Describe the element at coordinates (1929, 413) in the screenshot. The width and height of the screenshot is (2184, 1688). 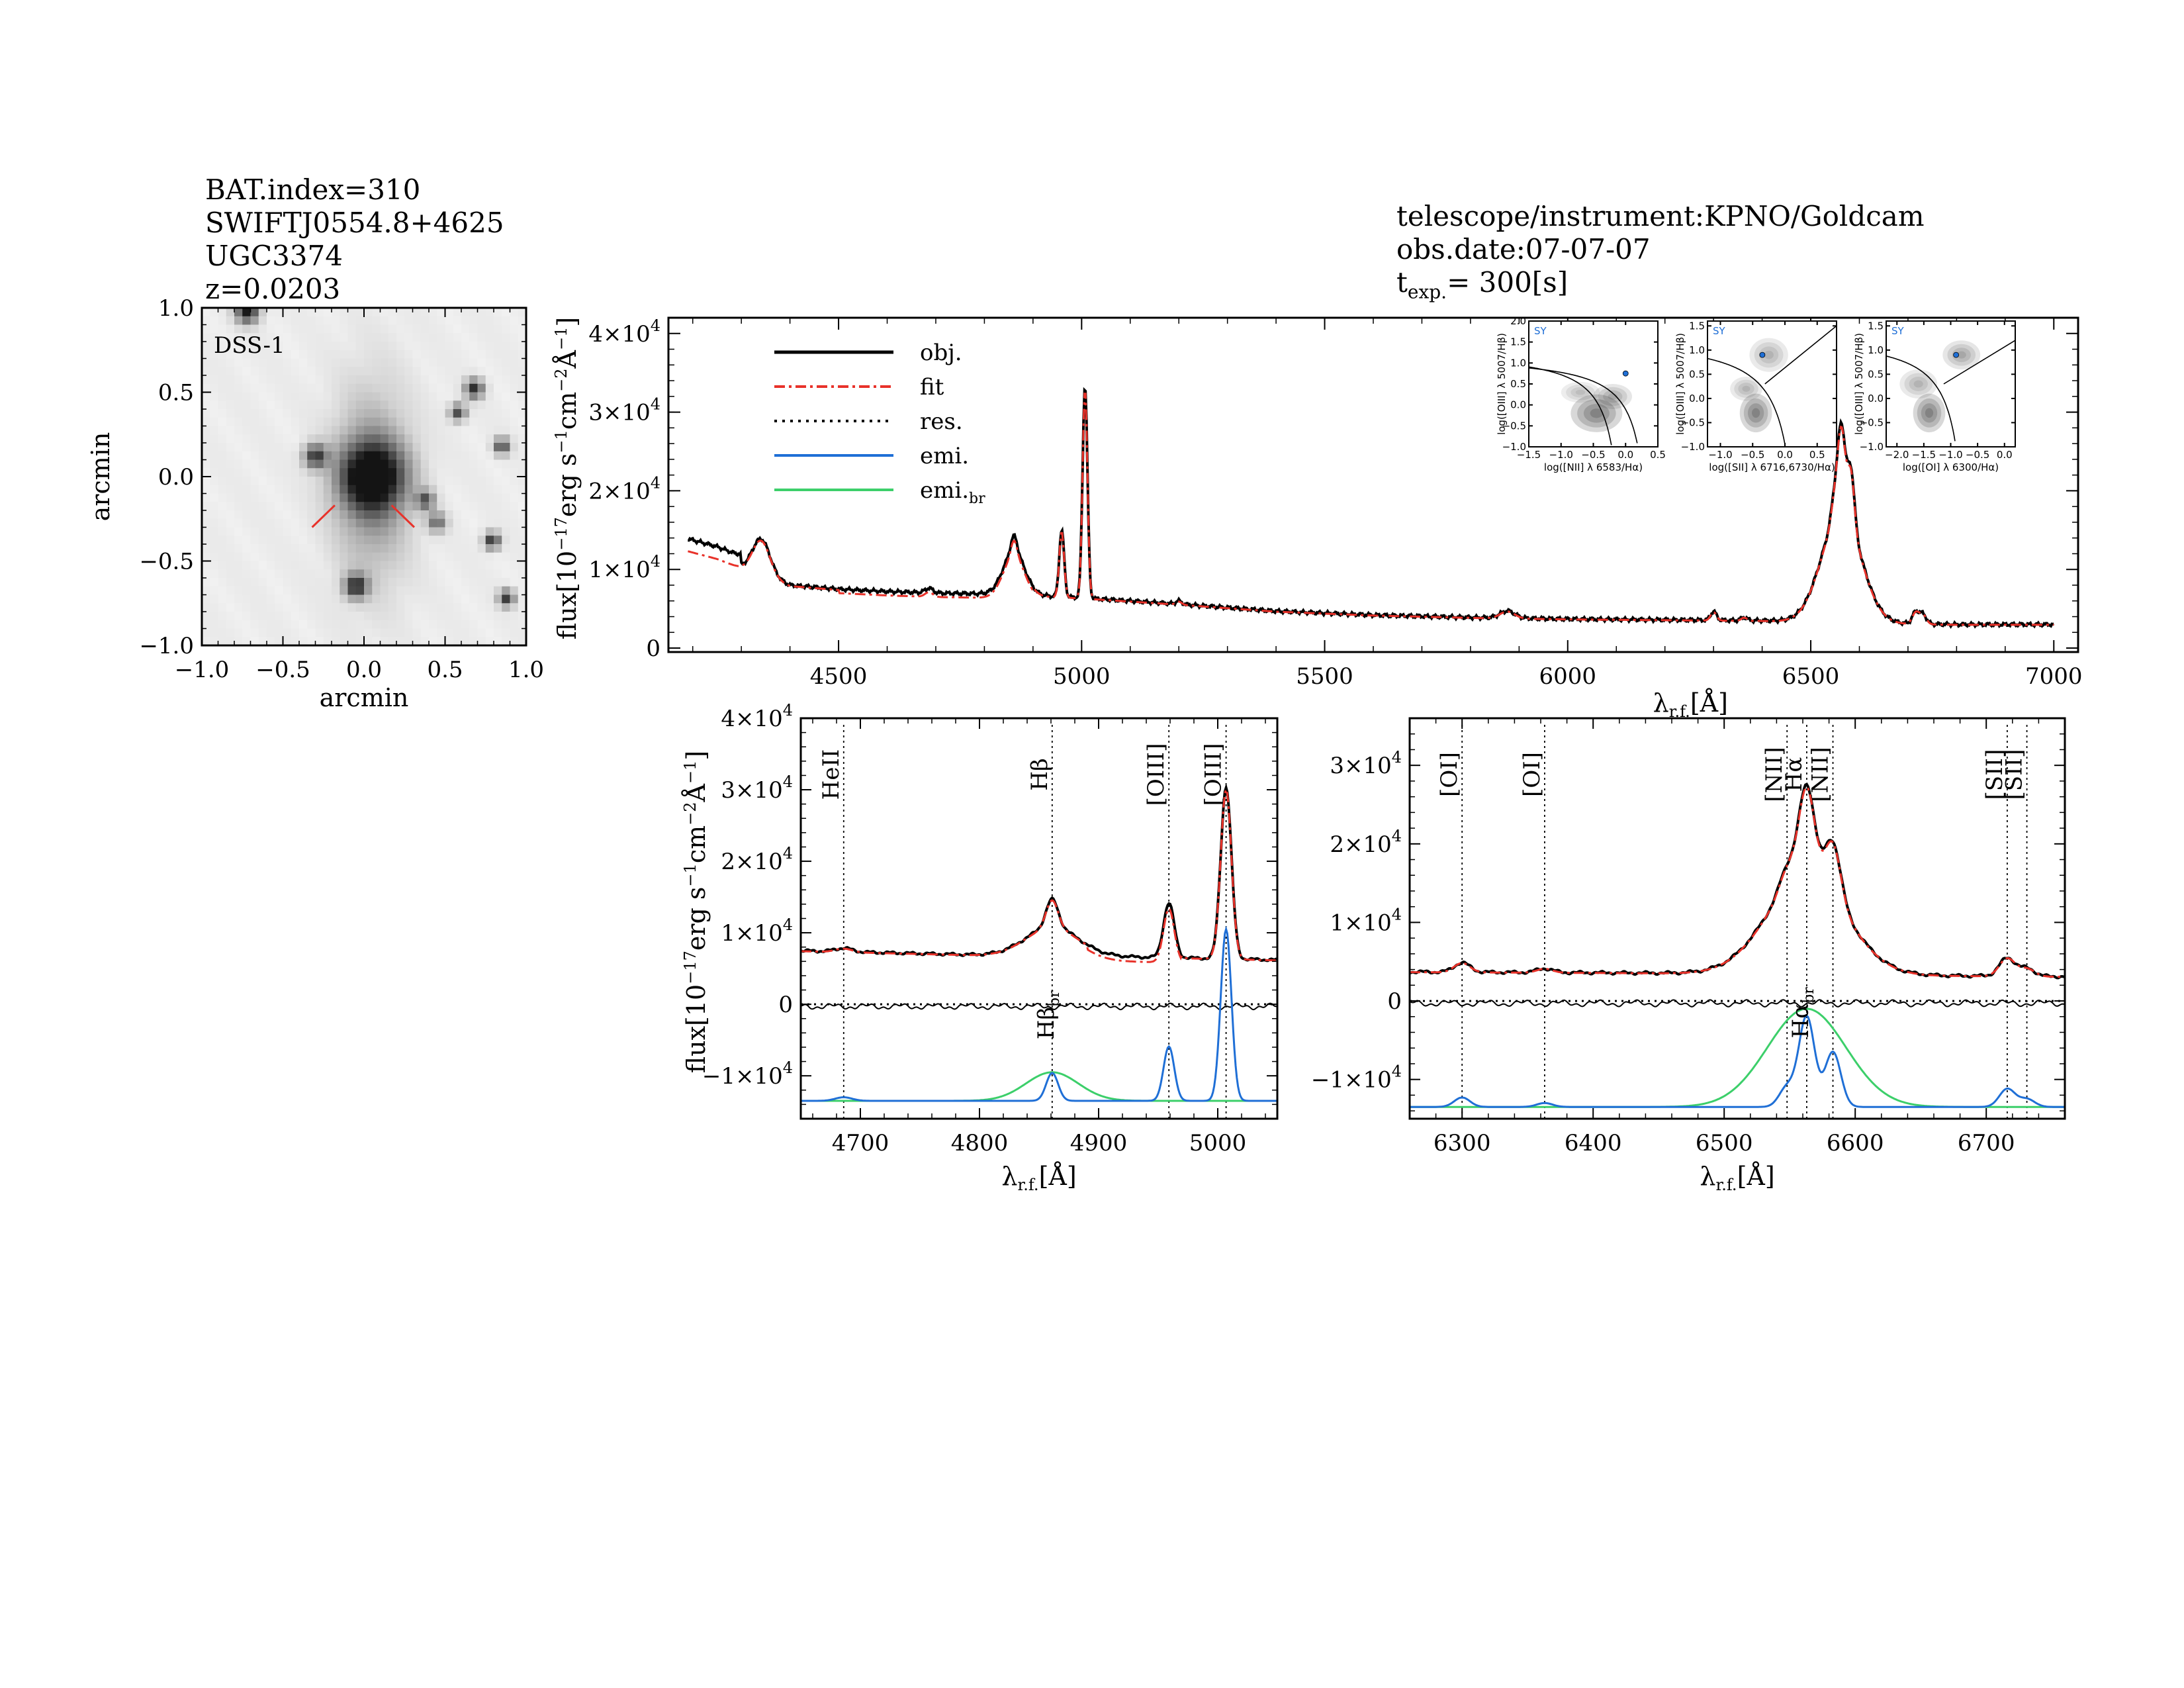
I see `density-contour` at that location.